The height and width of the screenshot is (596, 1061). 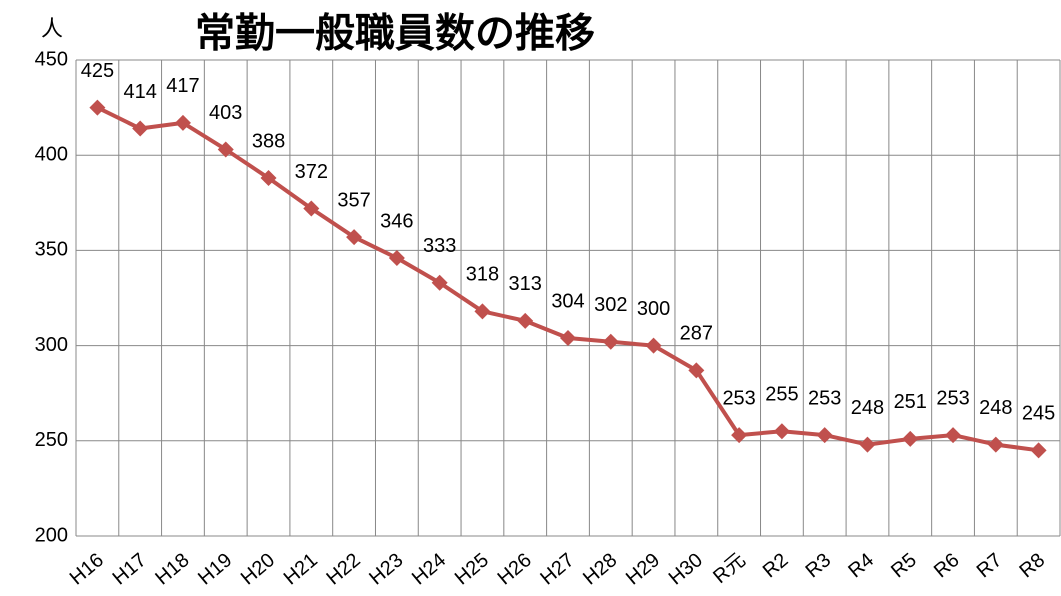 What do you see at coordinates (51, 154) in the screenshot?
I see `y-tick-label: 400` at bounding box center [51, 154].